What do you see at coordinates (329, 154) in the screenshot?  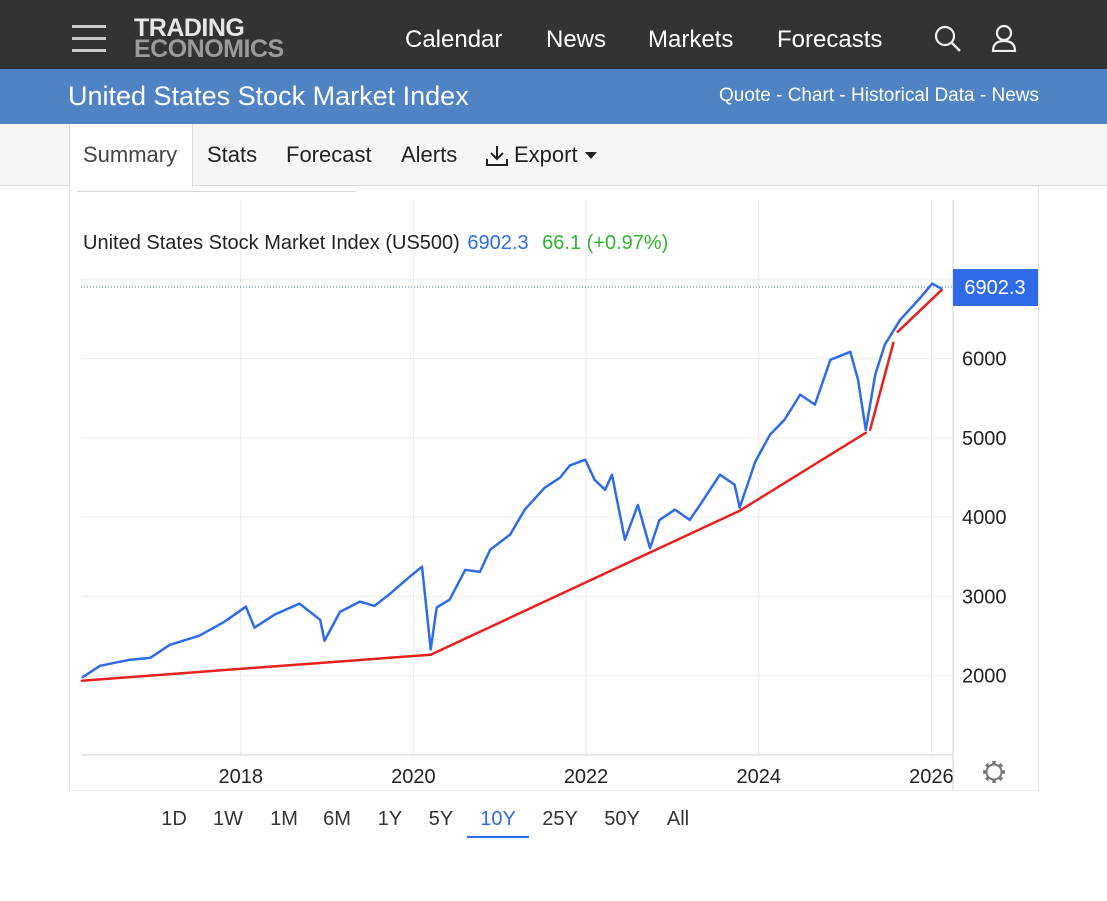 I see `tab: Forecast` at bounding box center [329, 154].